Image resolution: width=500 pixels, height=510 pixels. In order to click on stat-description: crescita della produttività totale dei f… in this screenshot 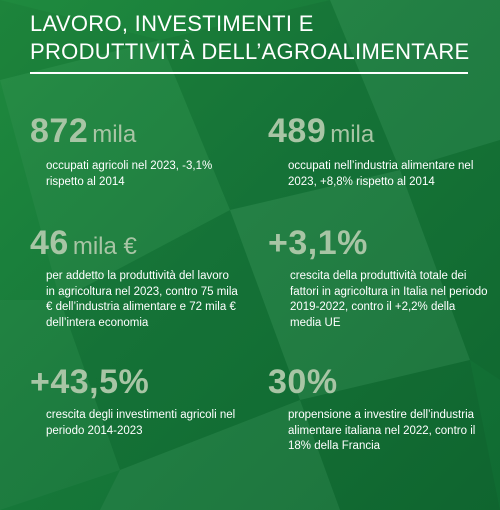, I will do `click(389, 299)`.